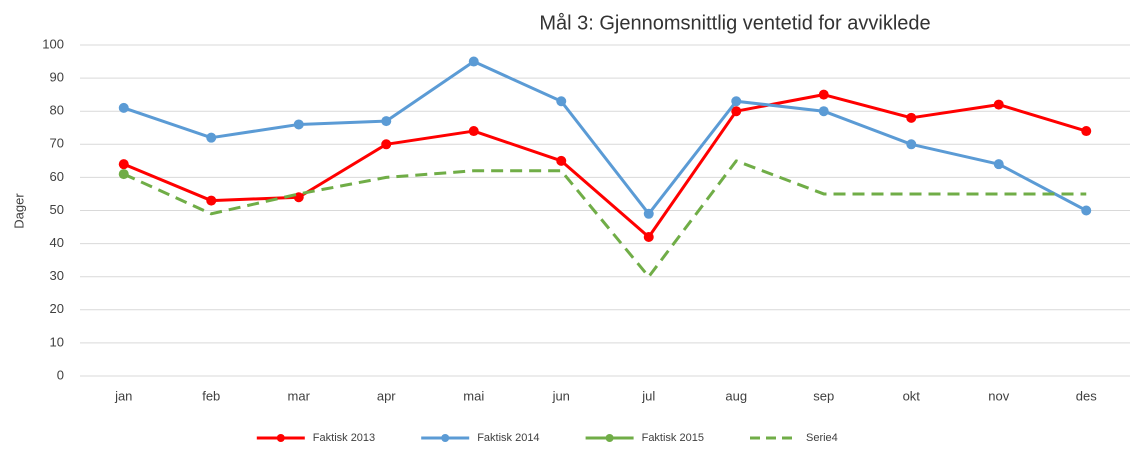 This screenshot has height=449, width=1134. I want to click on x-tick-label: apr, so click(386, 395).